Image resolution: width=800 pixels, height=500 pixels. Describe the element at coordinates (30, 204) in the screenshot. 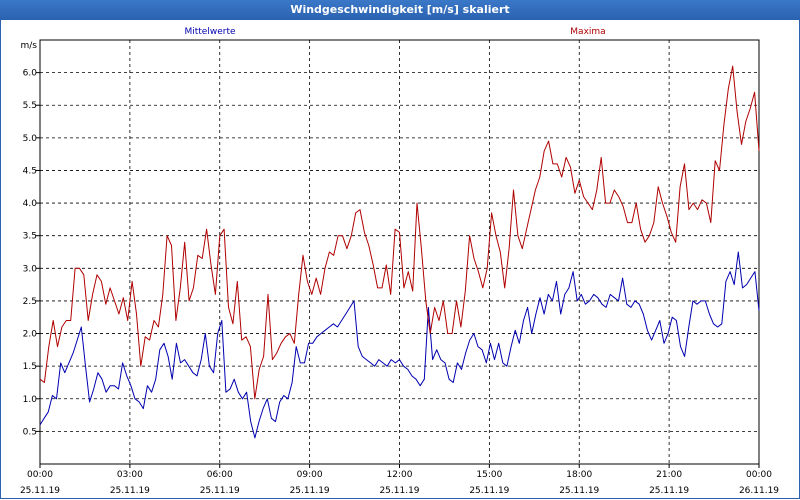

I see `y-tick-label: 4.0` at that location.